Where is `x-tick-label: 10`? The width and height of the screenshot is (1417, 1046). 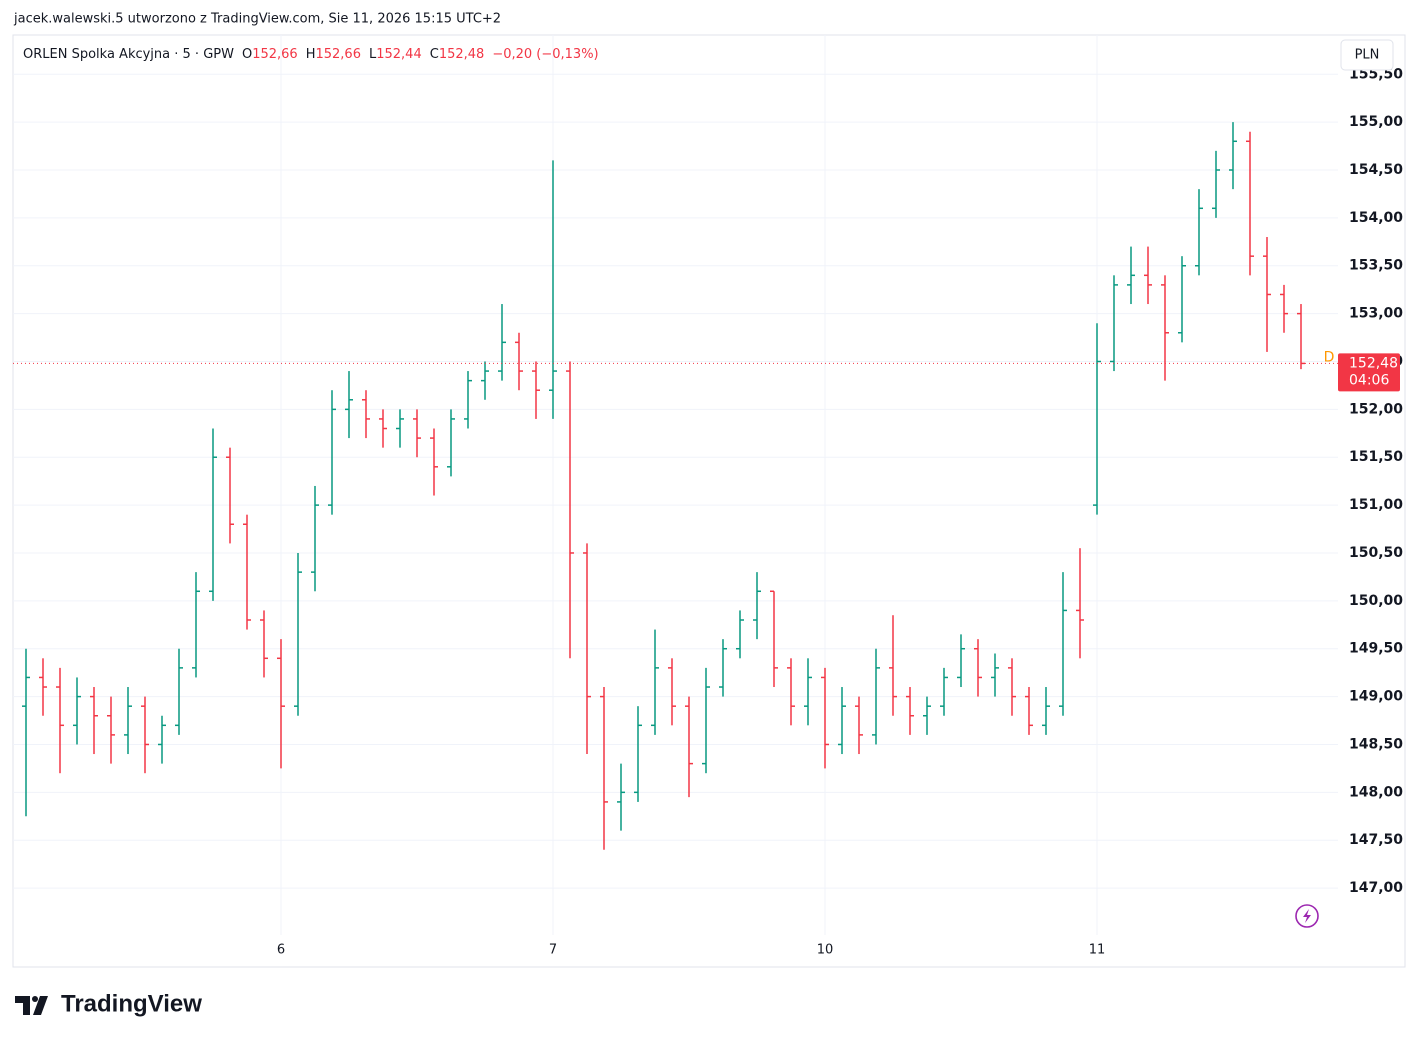
x-tick-label: 10 is located at coordinates (825, 950).